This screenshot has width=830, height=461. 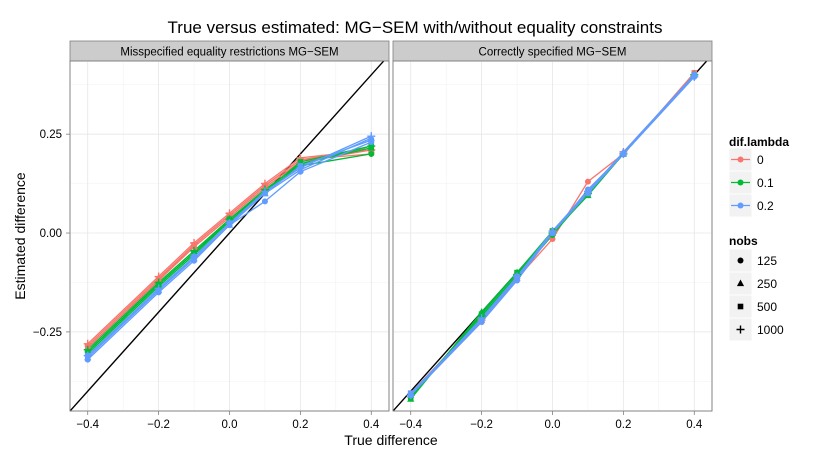 I want to click on y-tick-label: 0.25, so click(x=51, y=135).